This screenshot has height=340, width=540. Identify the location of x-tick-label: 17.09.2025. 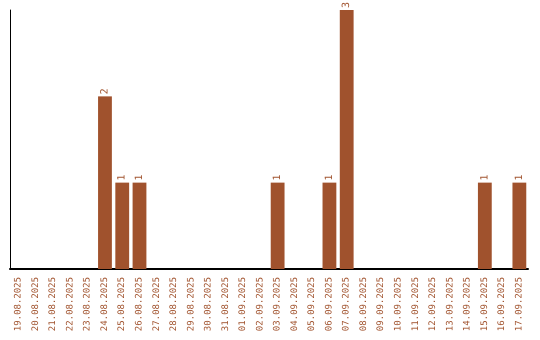
(519, 304).